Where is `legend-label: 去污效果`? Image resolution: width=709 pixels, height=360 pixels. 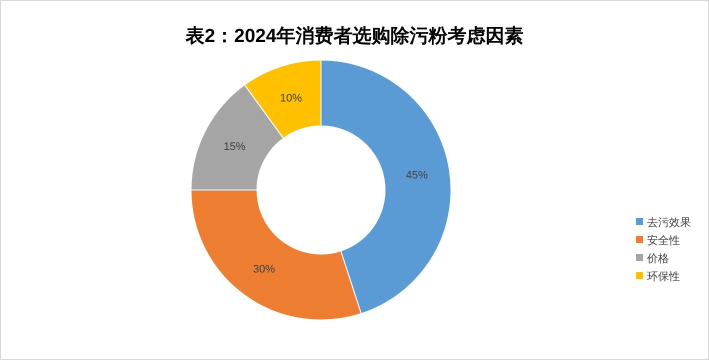 legend-label: 去污效果 is located at coordinates (669, 222).